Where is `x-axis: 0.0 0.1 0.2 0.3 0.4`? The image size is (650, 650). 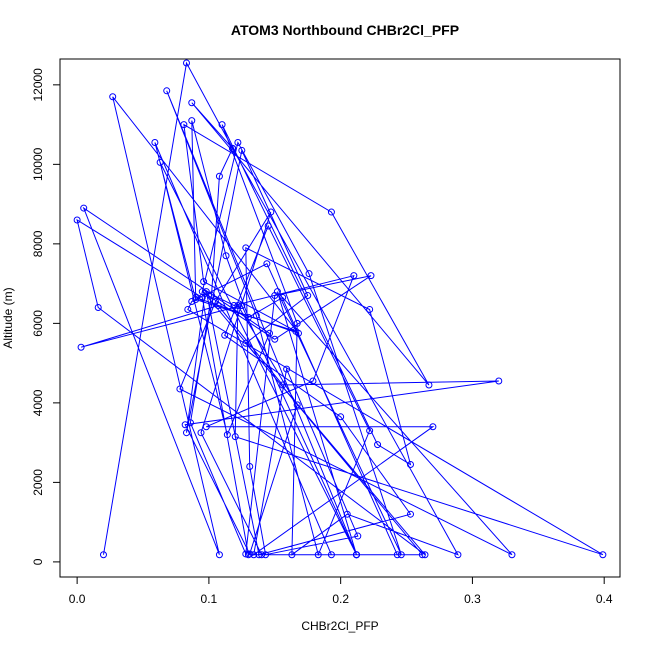
x-axis: 0.0 0.1 0.2 0.3 0.4 is located at coordinates (341, 591).